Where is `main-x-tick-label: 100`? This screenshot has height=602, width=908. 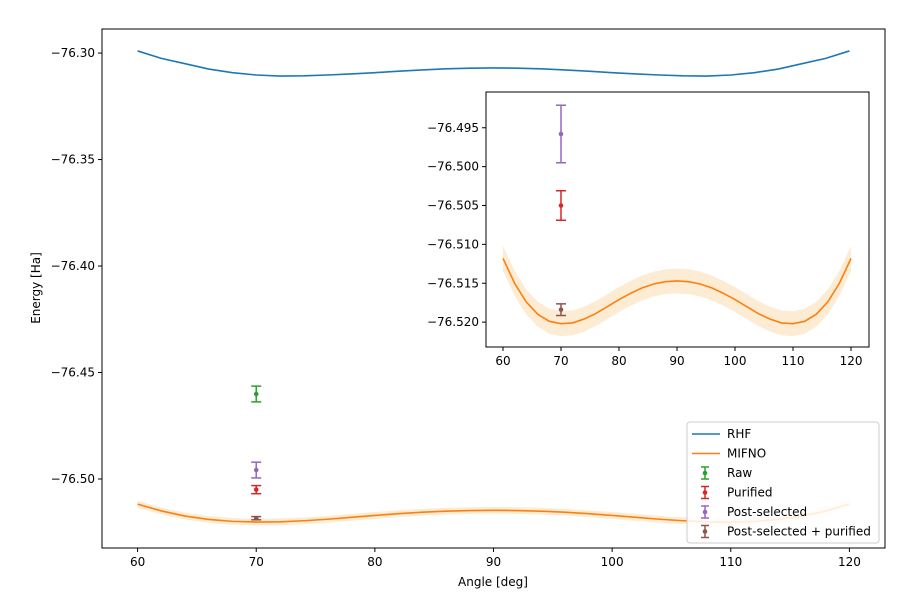
main-x-tick-label: 100 is located at coordinates (612, 562).